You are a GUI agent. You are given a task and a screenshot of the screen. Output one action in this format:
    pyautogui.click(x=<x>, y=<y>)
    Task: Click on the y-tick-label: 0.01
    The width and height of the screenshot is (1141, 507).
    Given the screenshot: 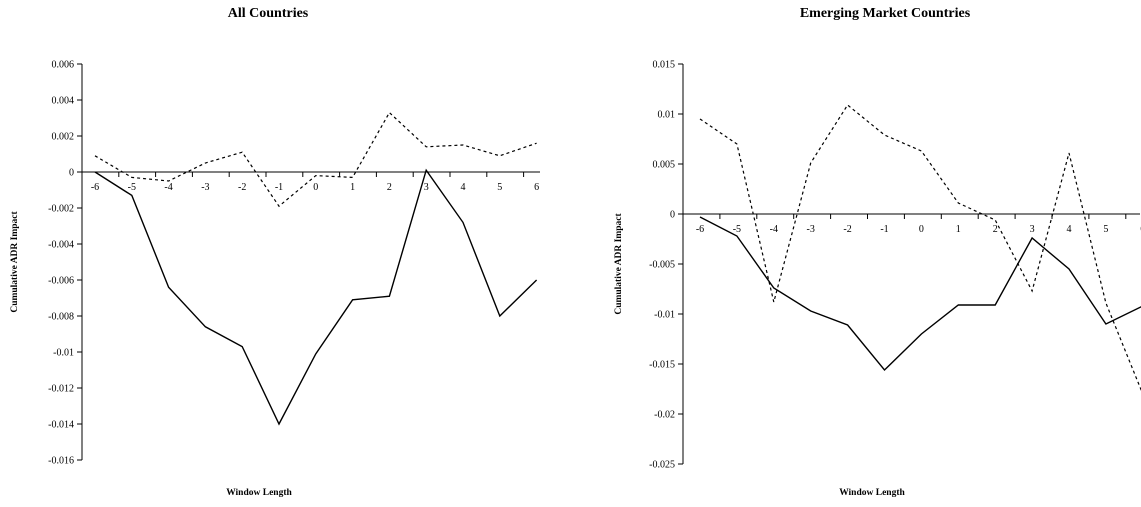 What is the action you would take?
    pyautogui.click(x=667, y=115)
    